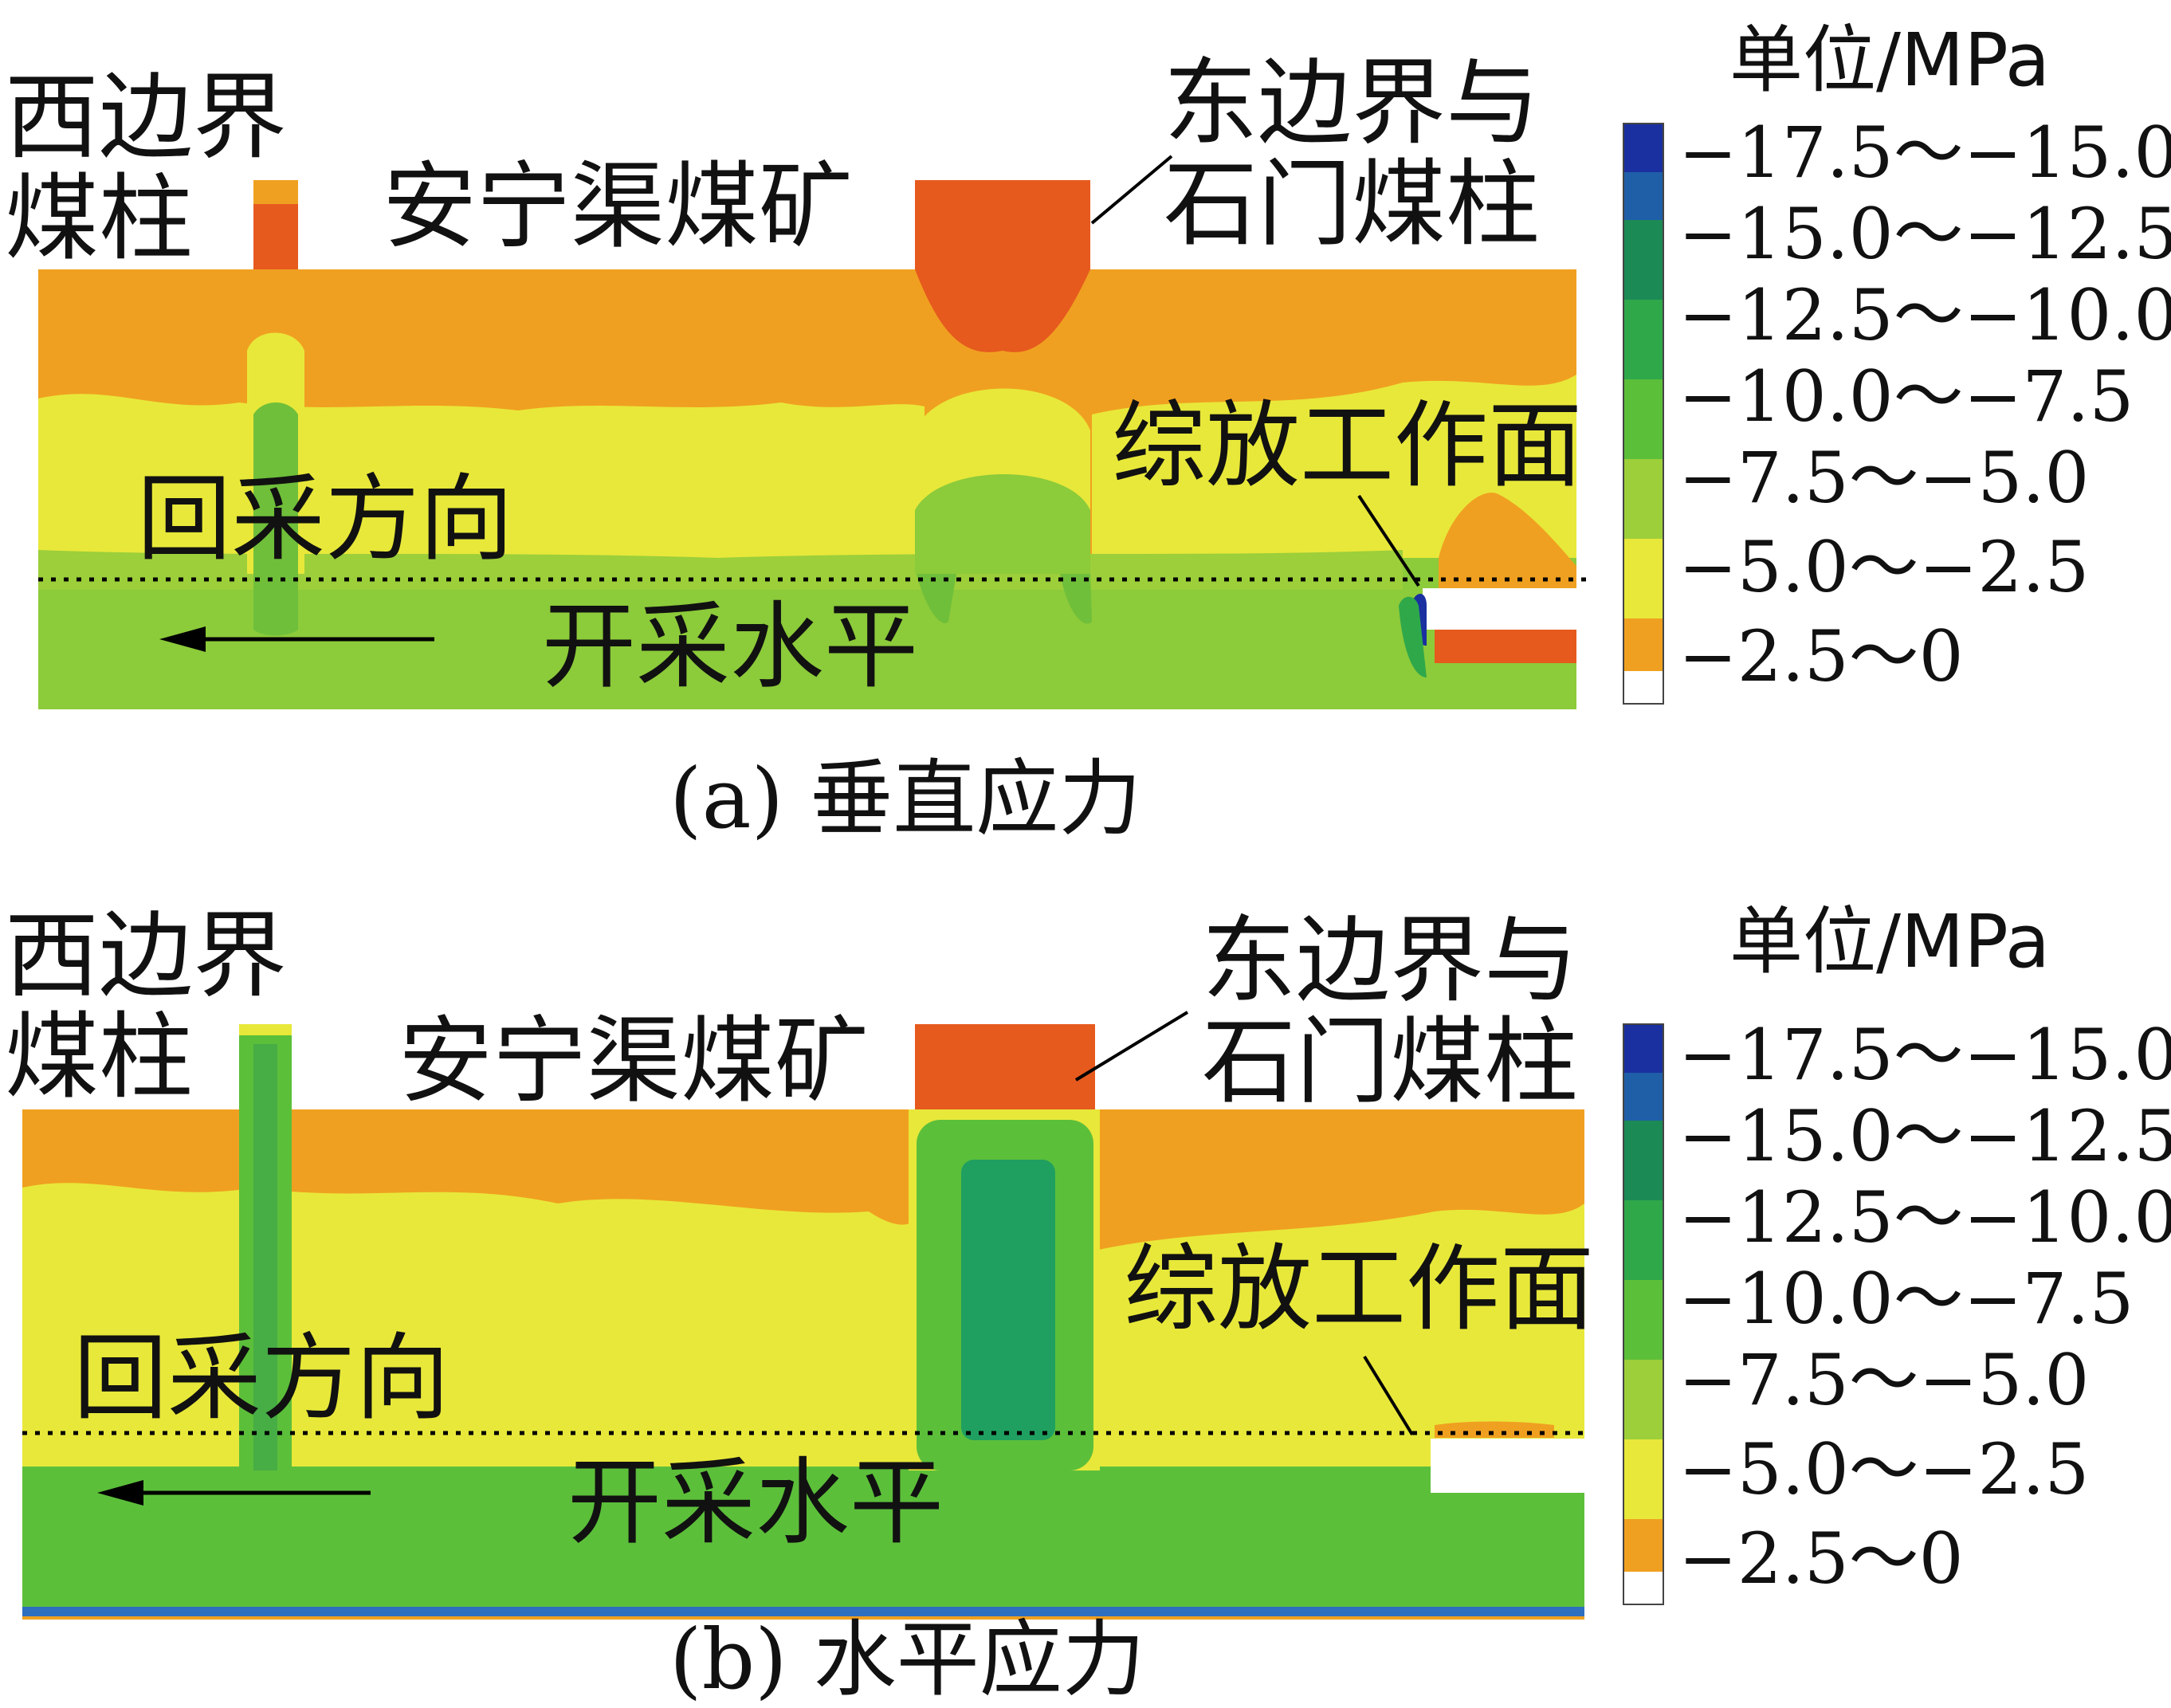  What do you see at coordinates (906, 798) in the screenshot?
I see `caption-vertical-stress: (a) 垂直应力` at bounding box center [906, 798].